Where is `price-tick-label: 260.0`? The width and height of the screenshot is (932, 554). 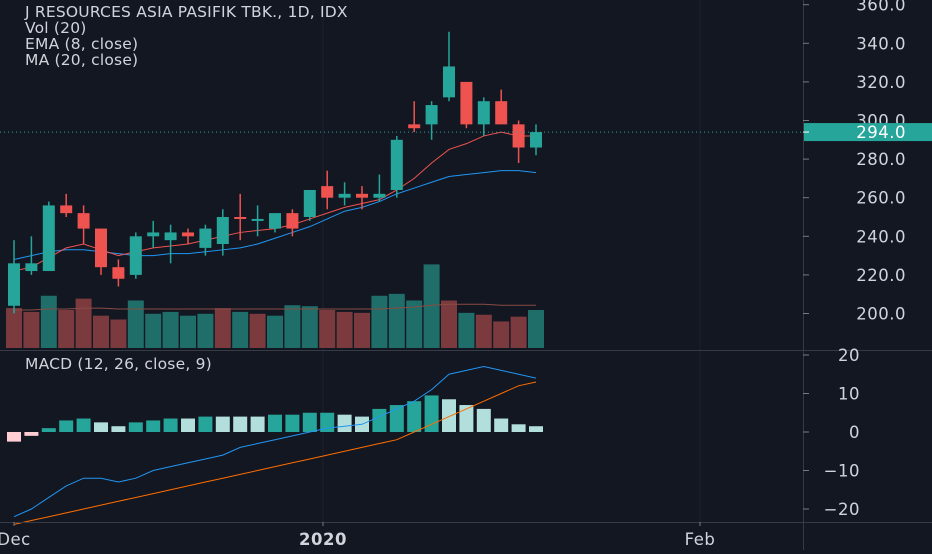 price-tick-label: 260.0 is located at coordinates (881, 198).